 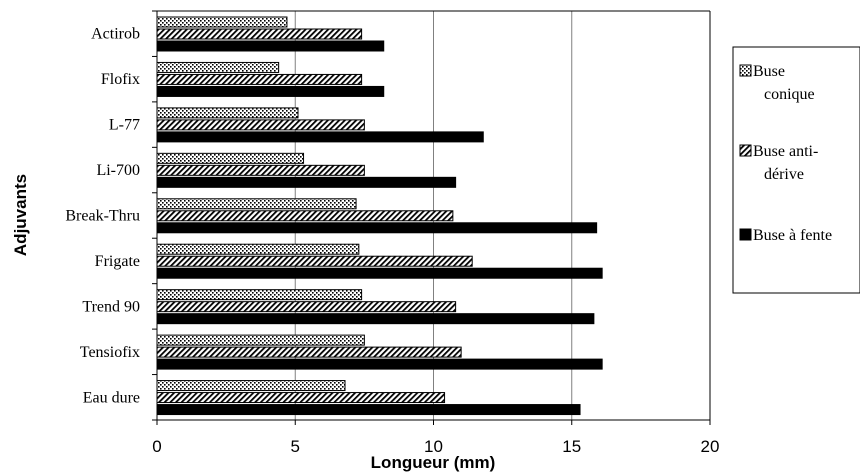 I want to click on category-label: Eau dure, so click(x=111, y=397).